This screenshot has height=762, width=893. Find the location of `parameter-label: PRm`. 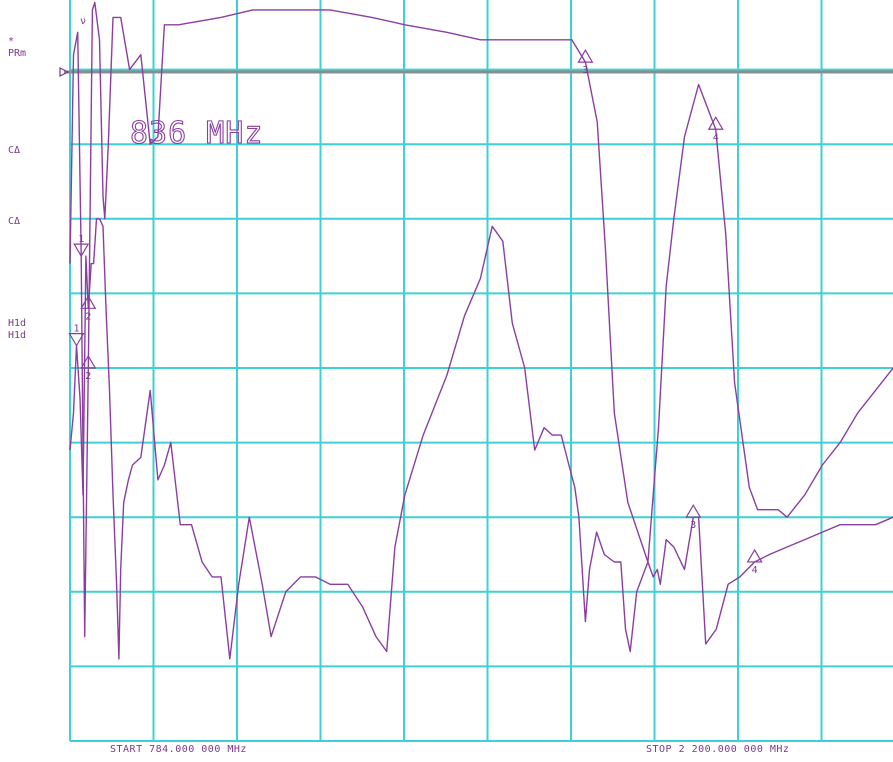

parameter-label: PRm is located at coordinates (17, 53).